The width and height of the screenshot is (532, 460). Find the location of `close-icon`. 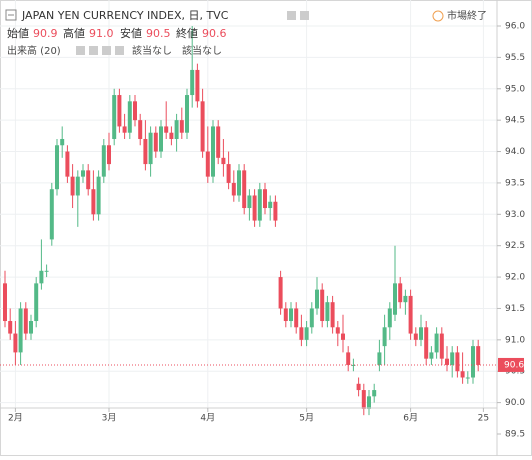

close-icon is located at coordinates (304, 15).